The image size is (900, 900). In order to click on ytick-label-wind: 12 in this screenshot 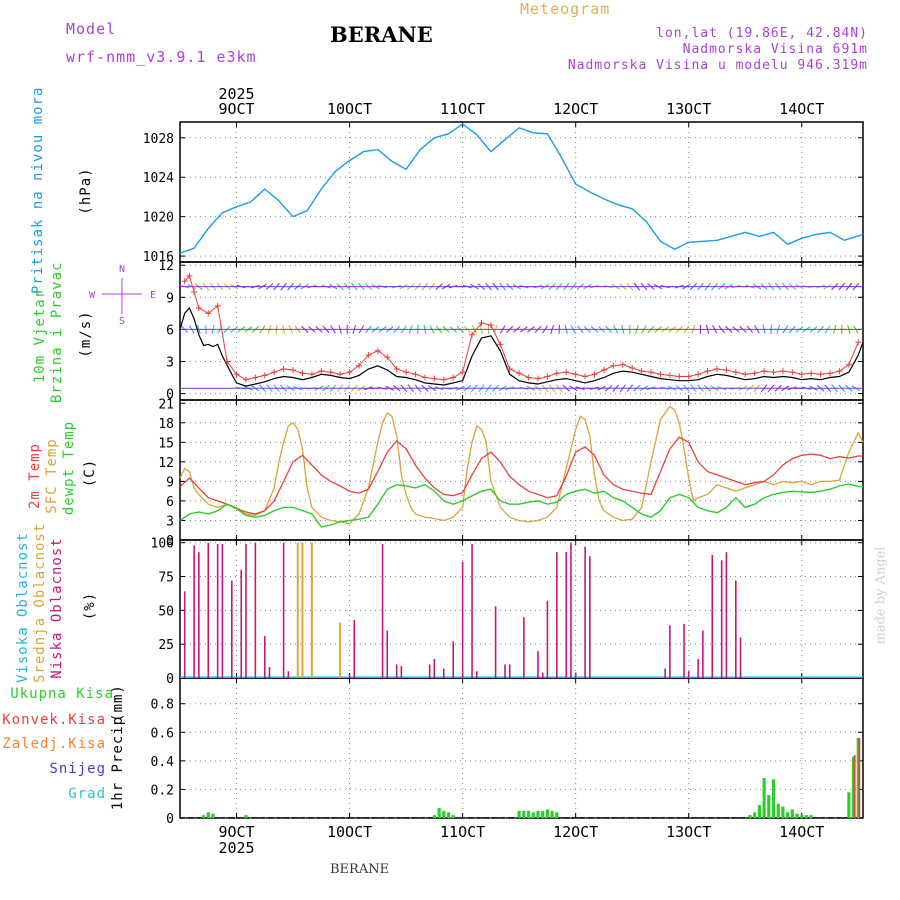, I will do `click(166, 266)`.